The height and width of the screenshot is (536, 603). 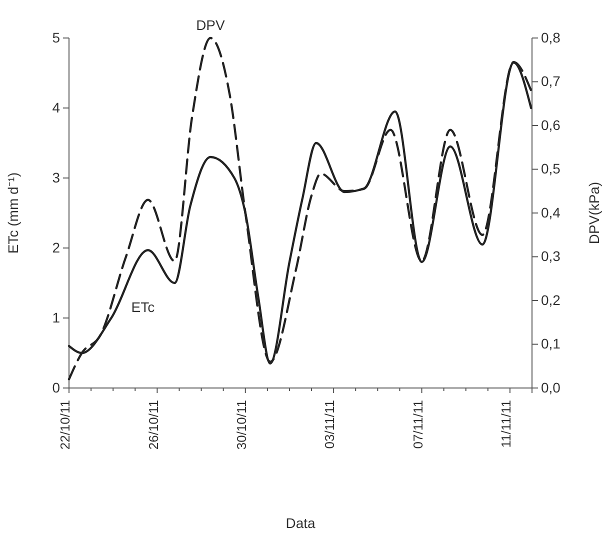 I want to click on y2-tick-label: 0,8, so click(x=551, y=37).